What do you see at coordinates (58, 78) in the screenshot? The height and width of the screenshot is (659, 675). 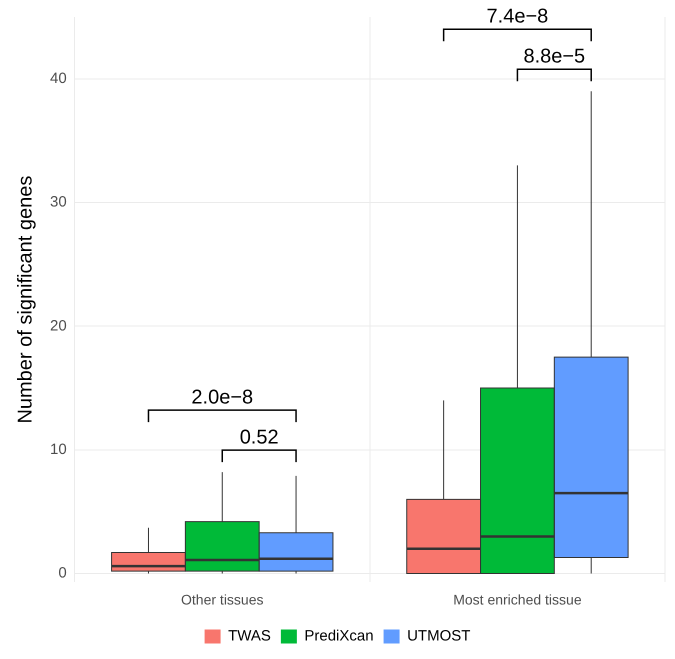 I see `y-tick-label: 40` at bounding box center [58, 78].